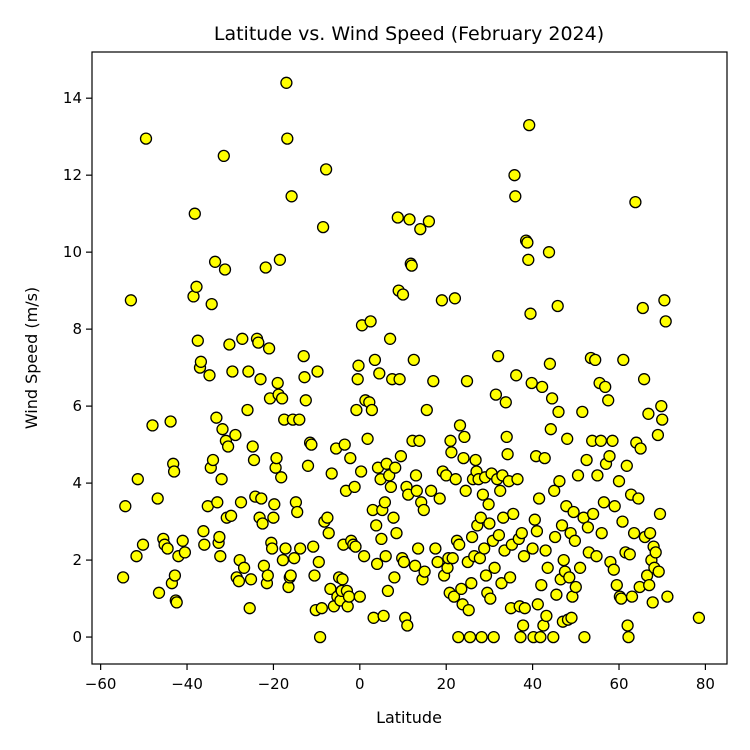  What do you see at coordinates (101, 684) in the screenshot?
I see `x-tick-label: −60` at bounding box center [101, 684].